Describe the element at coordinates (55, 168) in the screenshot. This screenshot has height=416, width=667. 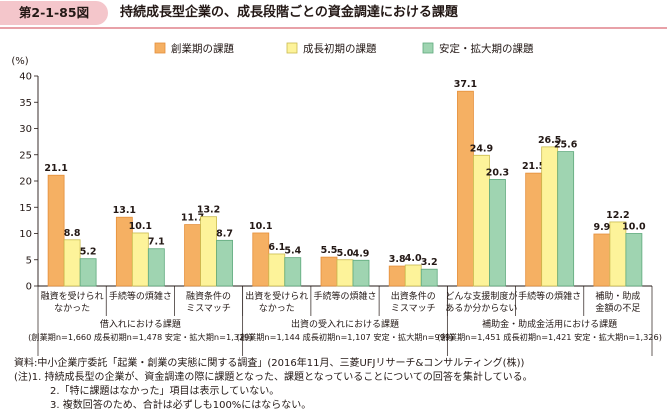
I see `data-label: 21.1` at that location.